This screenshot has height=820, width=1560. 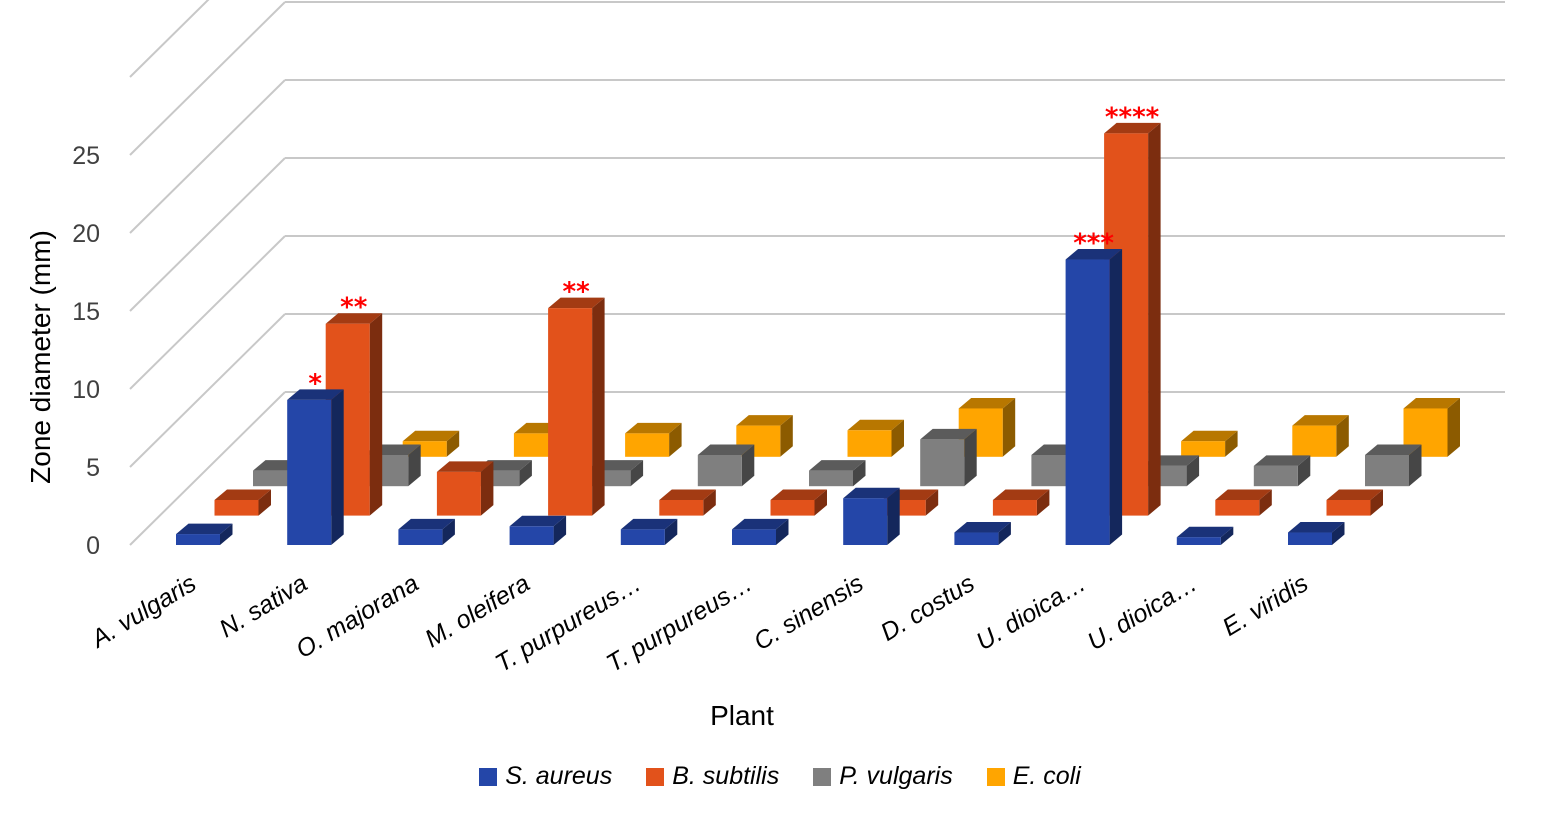 I want to click on y-tick-label: 15, so click(x=86, y=312).